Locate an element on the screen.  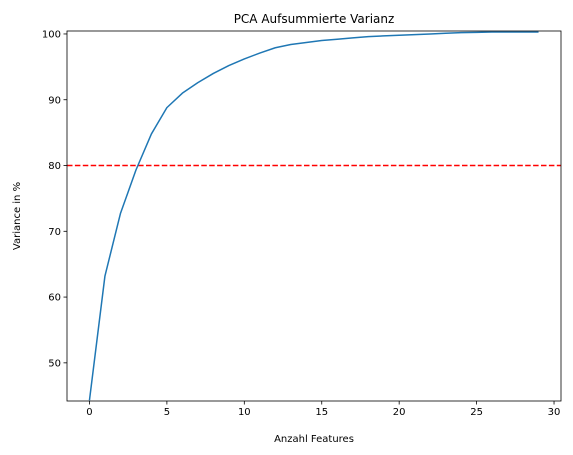
y-tick-label: 100 is located at coordinates (51, 35).